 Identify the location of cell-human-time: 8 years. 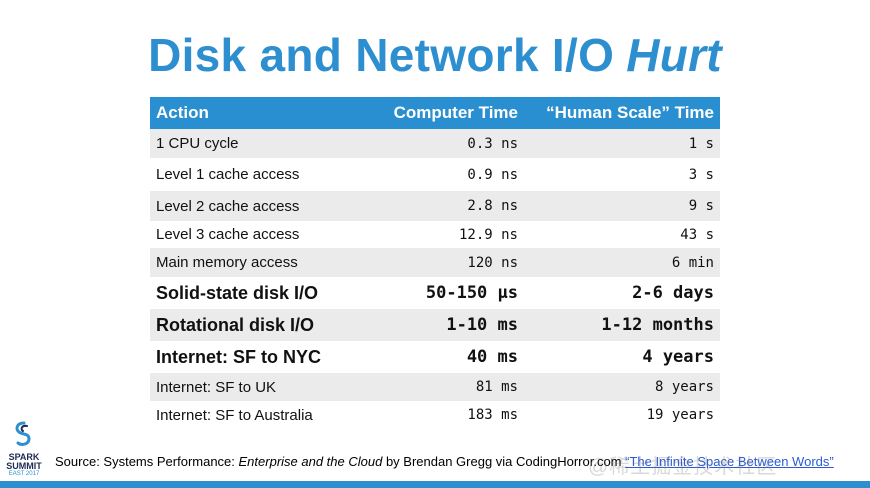
(684, 387).